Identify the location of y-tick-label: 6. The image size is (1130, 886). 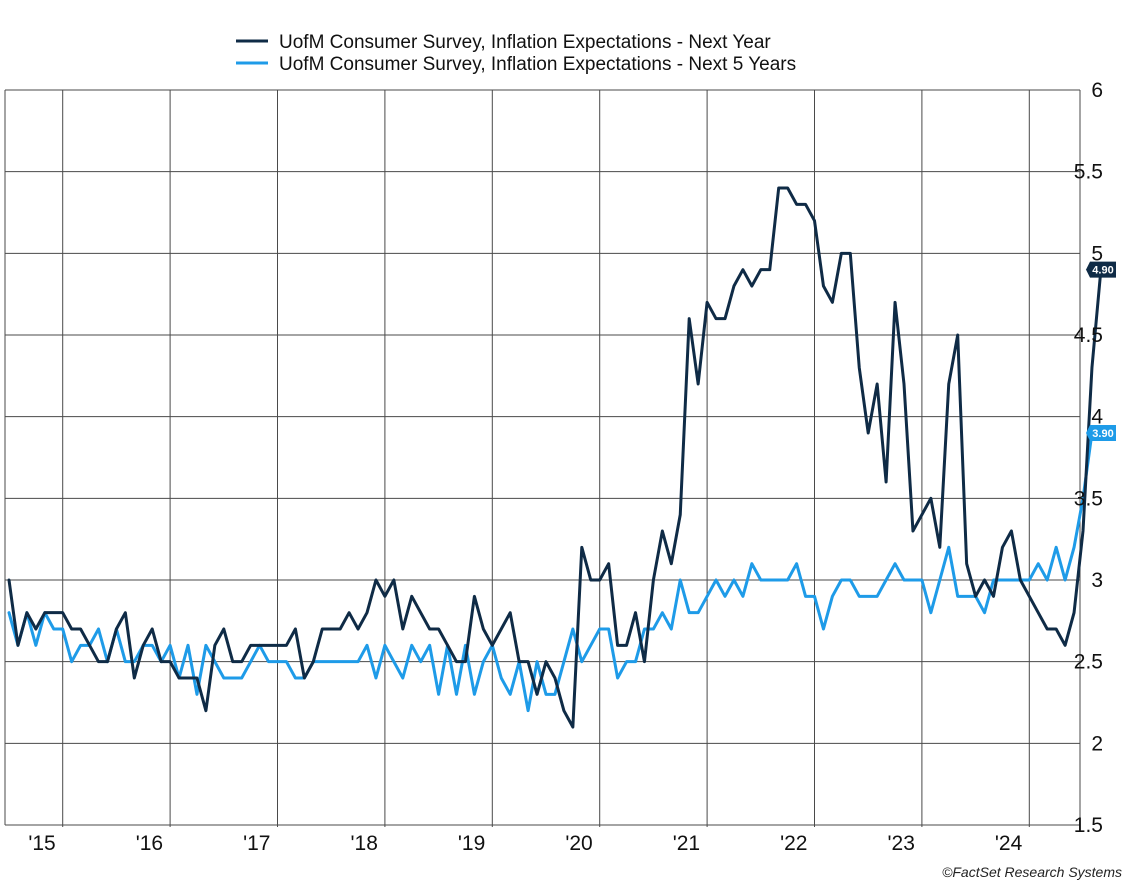
(1097, 90).